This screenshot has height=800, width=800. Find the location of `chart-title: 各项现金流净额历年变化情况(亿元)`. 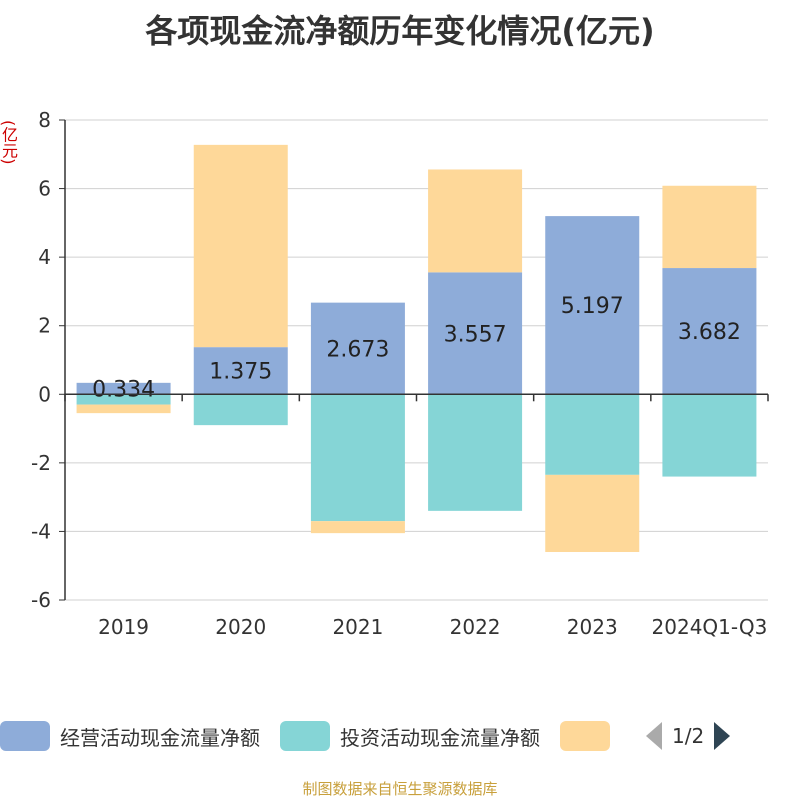

chart-title: 各项现金流净额历年变化情况(亿元) is located at coordinates (400, 31).